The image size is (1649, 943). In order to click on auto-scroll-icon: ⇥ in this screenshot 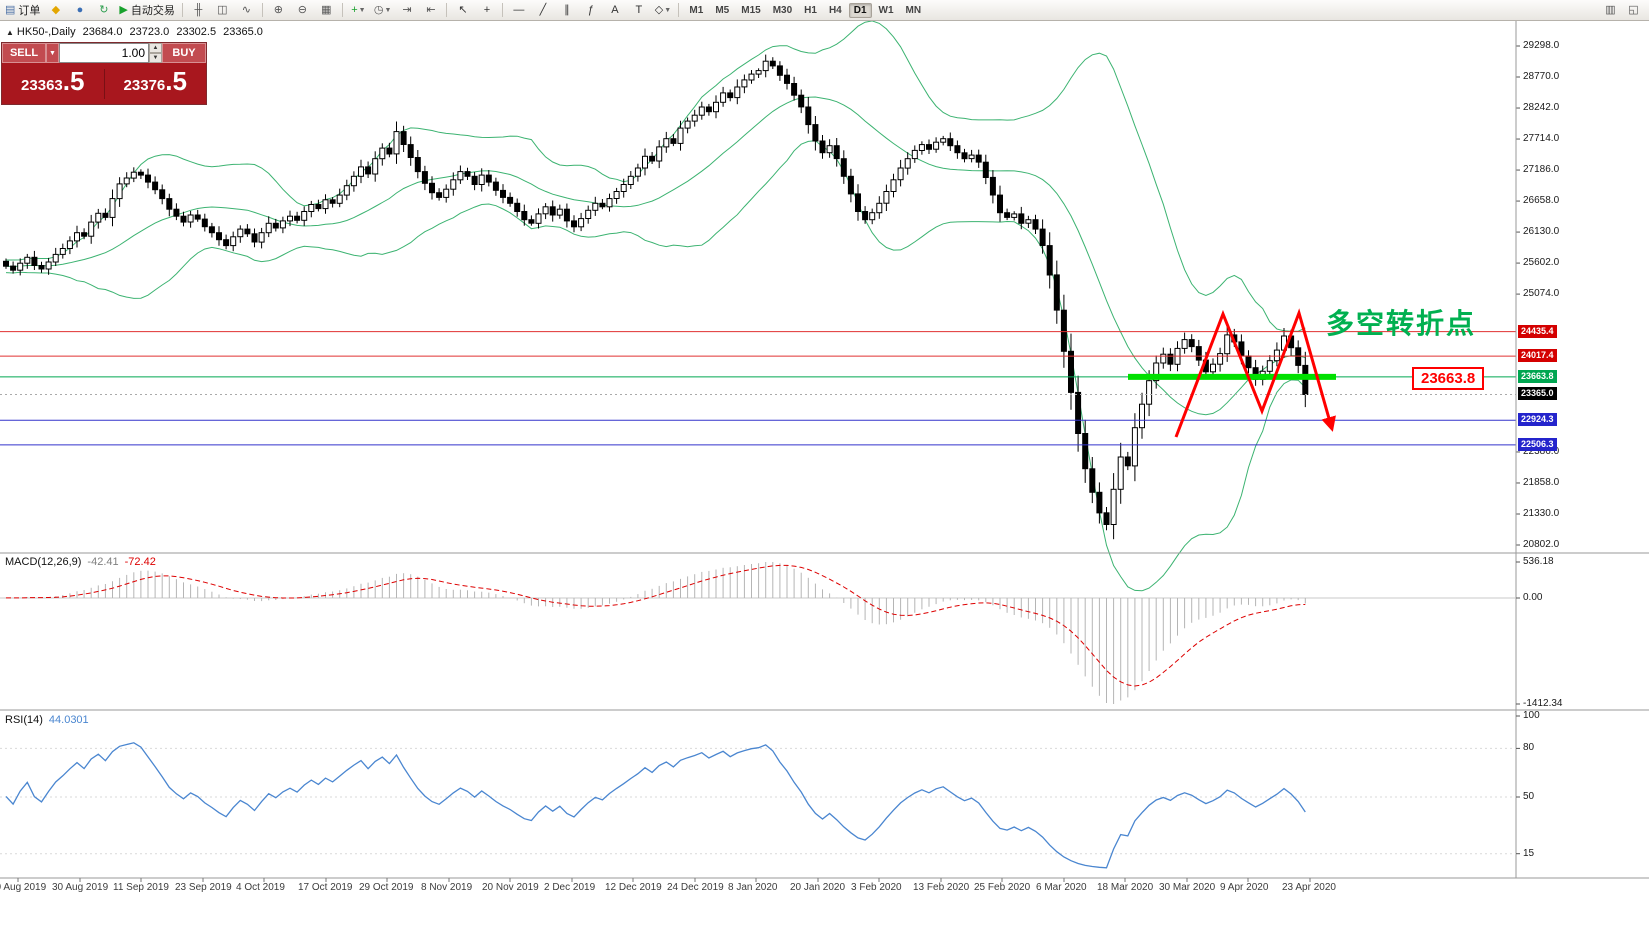, I will do `click(406, 10)`.